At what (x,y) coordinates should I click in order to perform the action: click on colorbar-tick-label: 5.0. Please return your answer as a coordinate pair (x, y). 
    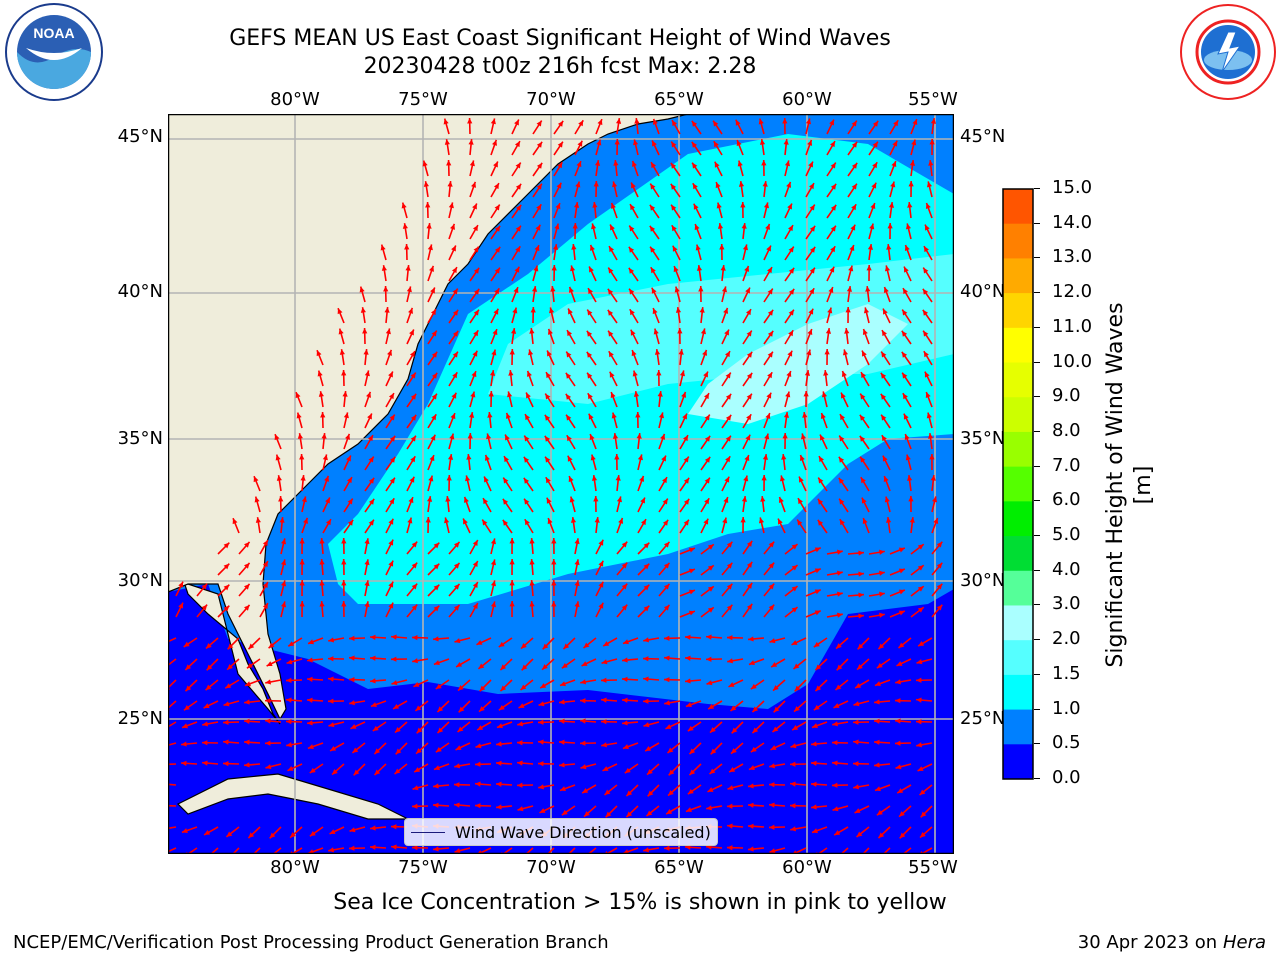
    Looking at the image, I should click on (1066, 535).